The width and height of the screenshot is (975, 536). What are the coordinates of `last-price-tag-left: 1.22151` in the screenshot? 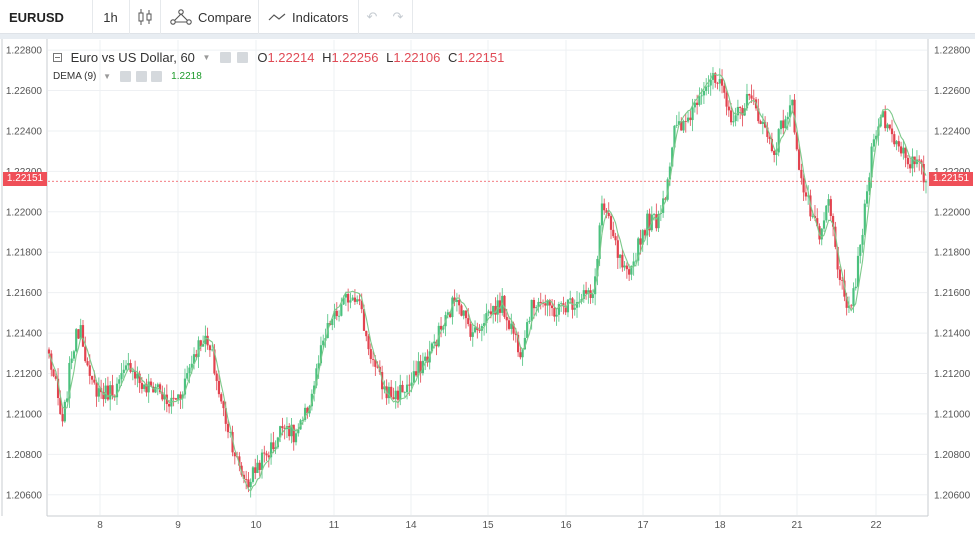 It's located at (25, 179).